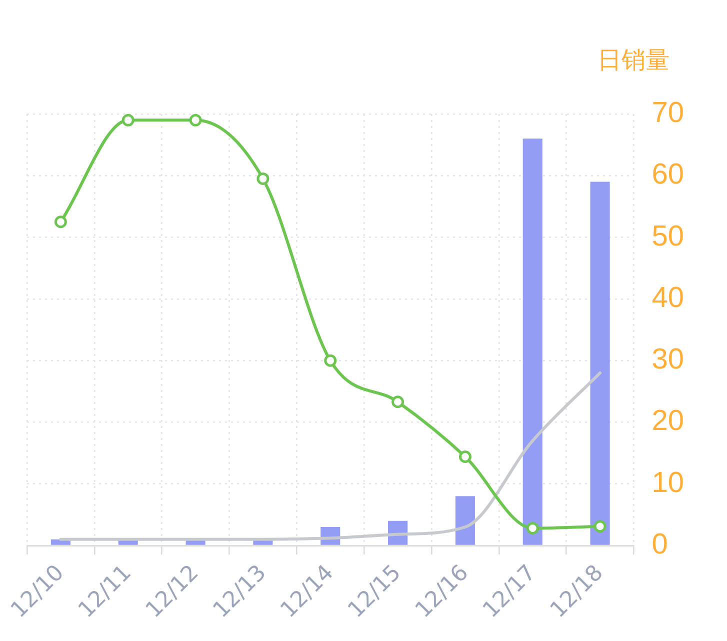  What do you see at coordinates (668, 113) in the screenshot?
I see `y-tick-label: 70` at bounding box center [668, 113].